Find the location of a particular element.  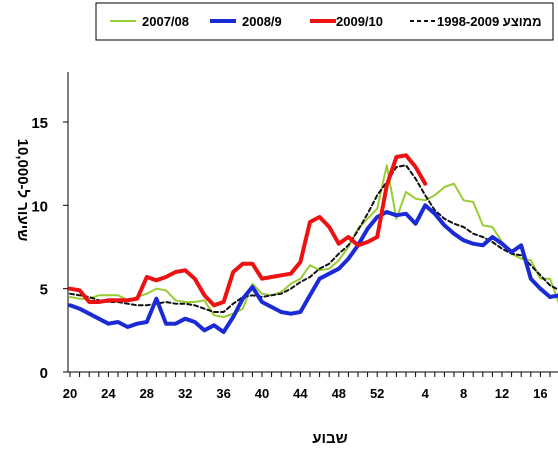

y-tick-label: 0 is located at coordinates (44, 373).